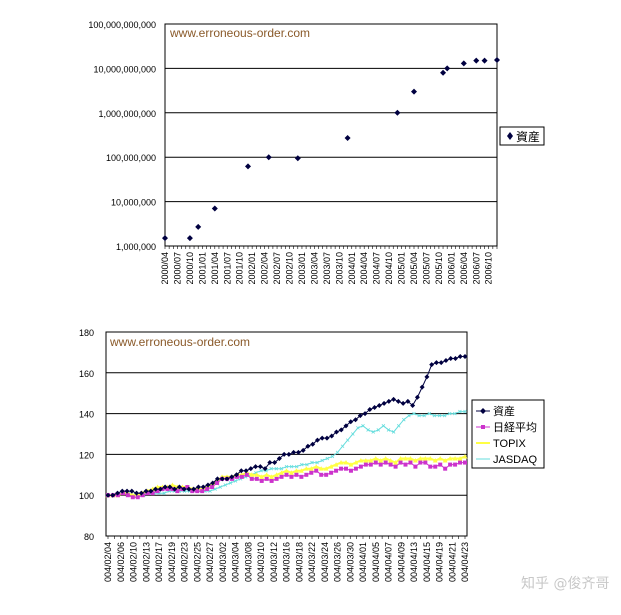 This screenshot has height=615, width=621. Describe the element at coordinates (236, 562) in the screenshot. I see `x-tick-label: 004/03/04` at that location.